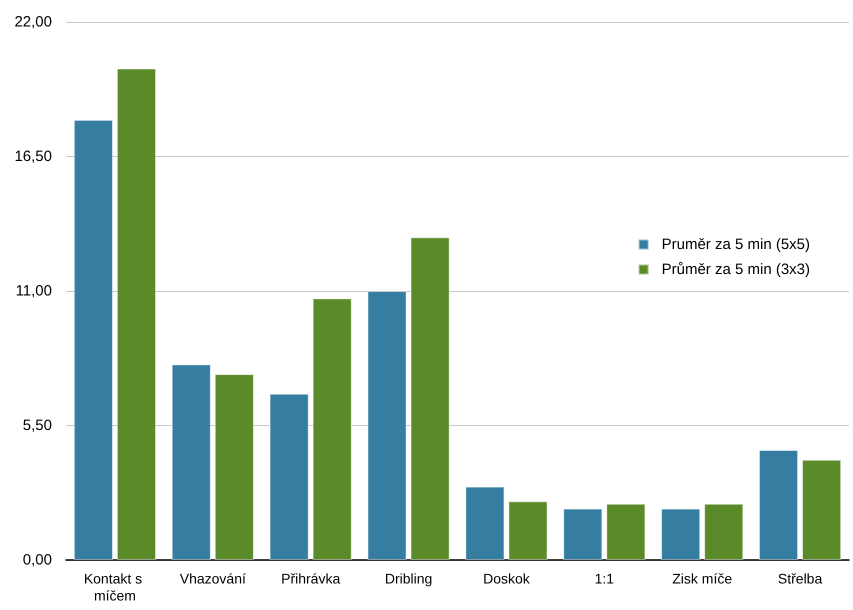 This screenshot has height=610, width=853. I want to click on y-tick-label: 22,00, so click(33, 22).